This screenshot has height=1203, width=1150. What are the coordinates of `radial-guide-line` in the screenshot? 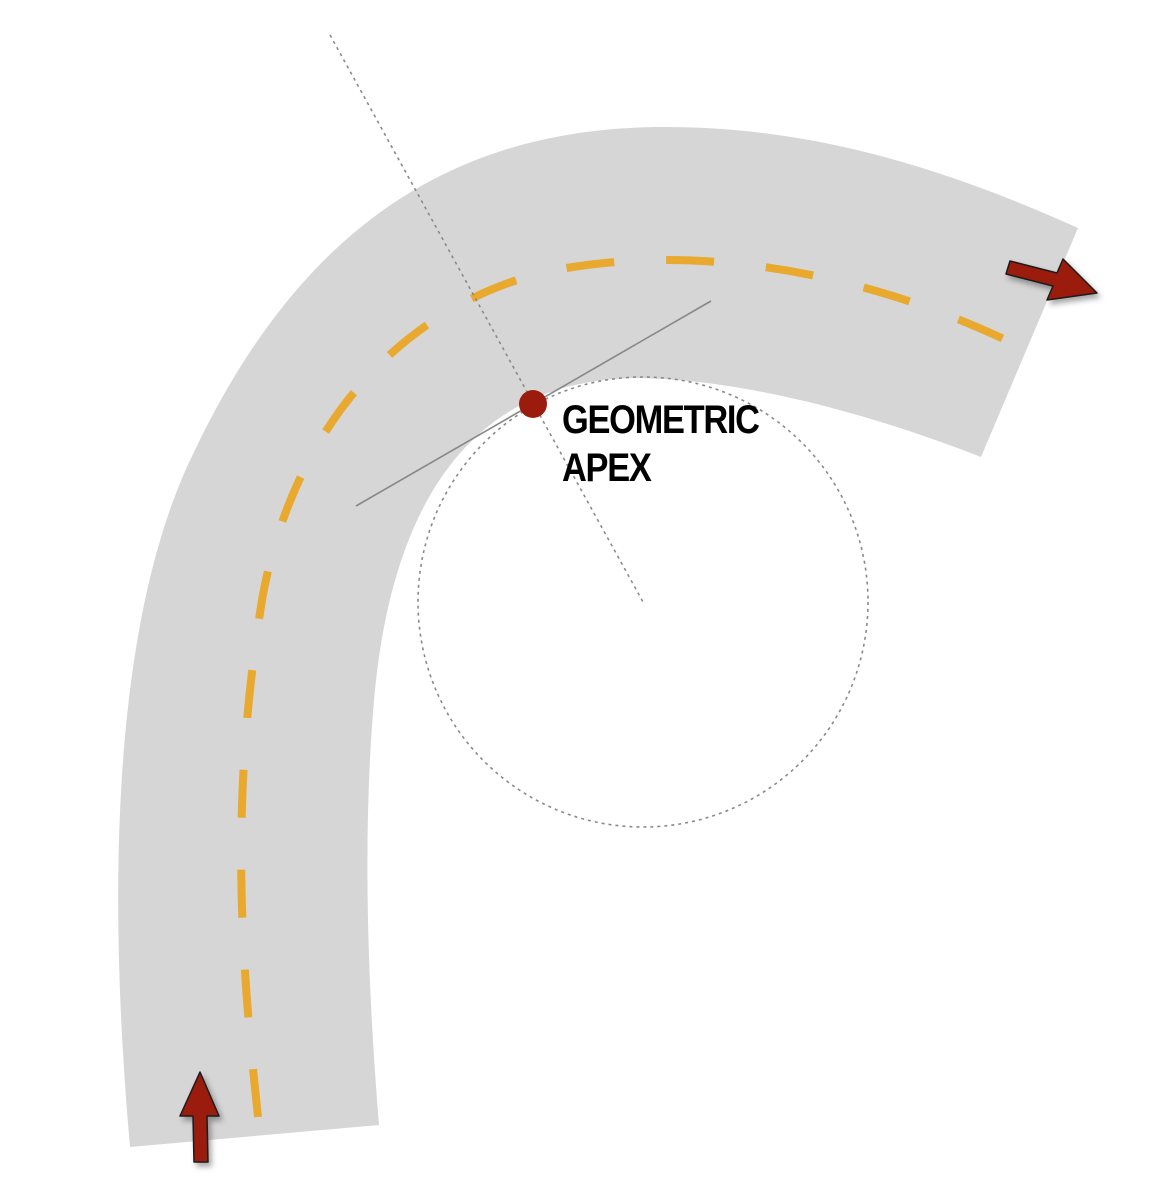 It's located at (486, 318).